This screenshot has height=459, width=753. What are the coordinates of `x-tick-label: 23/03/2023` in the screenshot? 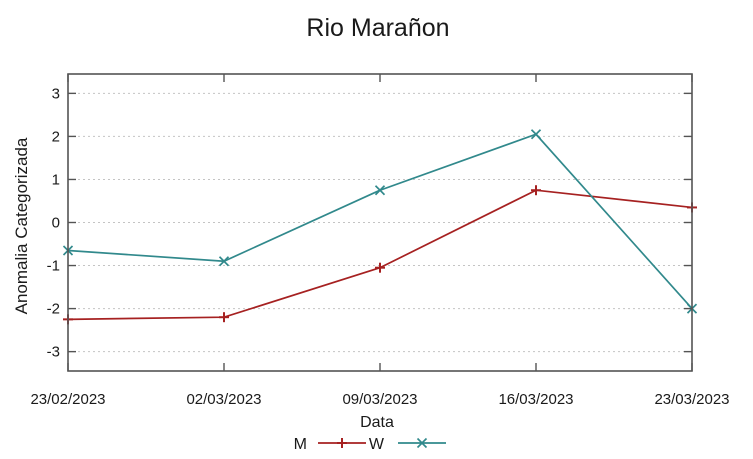 It's located at (691, 399).